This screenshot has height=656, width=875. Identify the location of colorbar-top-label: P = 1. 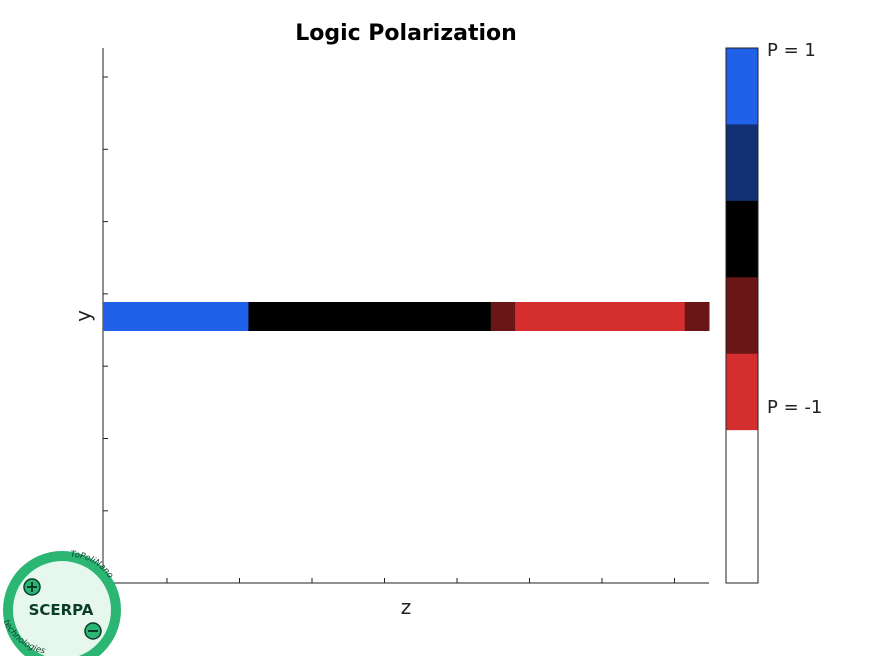
(791, 50).